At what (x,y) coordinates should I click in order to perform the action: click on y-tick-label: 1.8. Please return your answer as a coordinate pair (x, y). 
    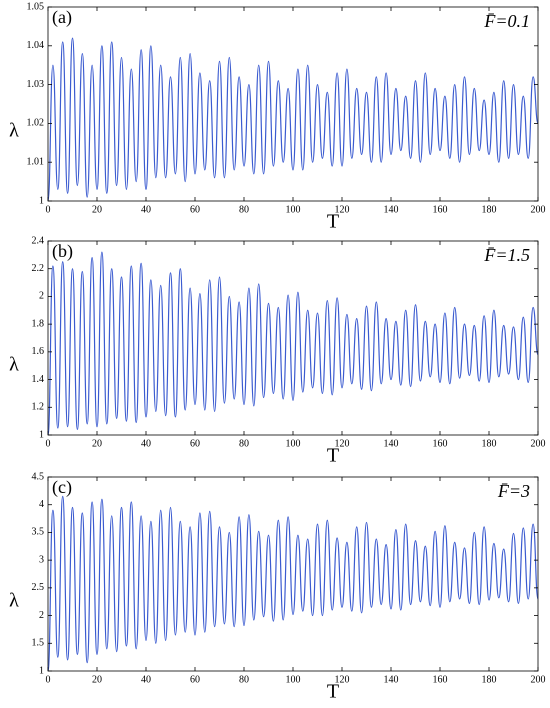
    Looking at the image, I should click on (38, 323).